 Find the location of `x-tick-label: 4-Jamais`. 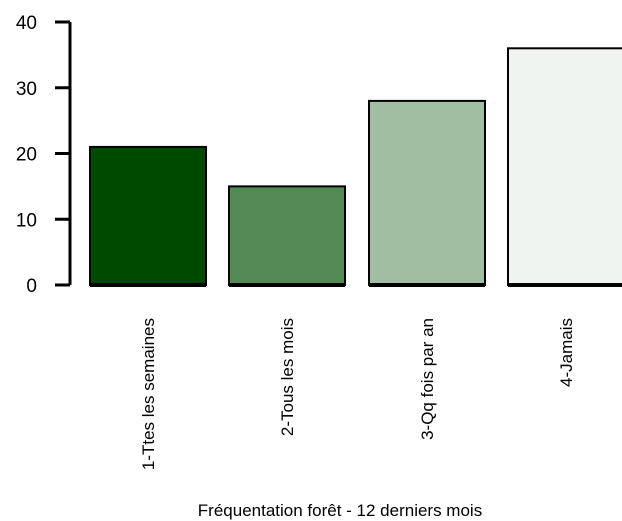

x-tick-label: 4-Jamais is located at coordinates (566, 352).